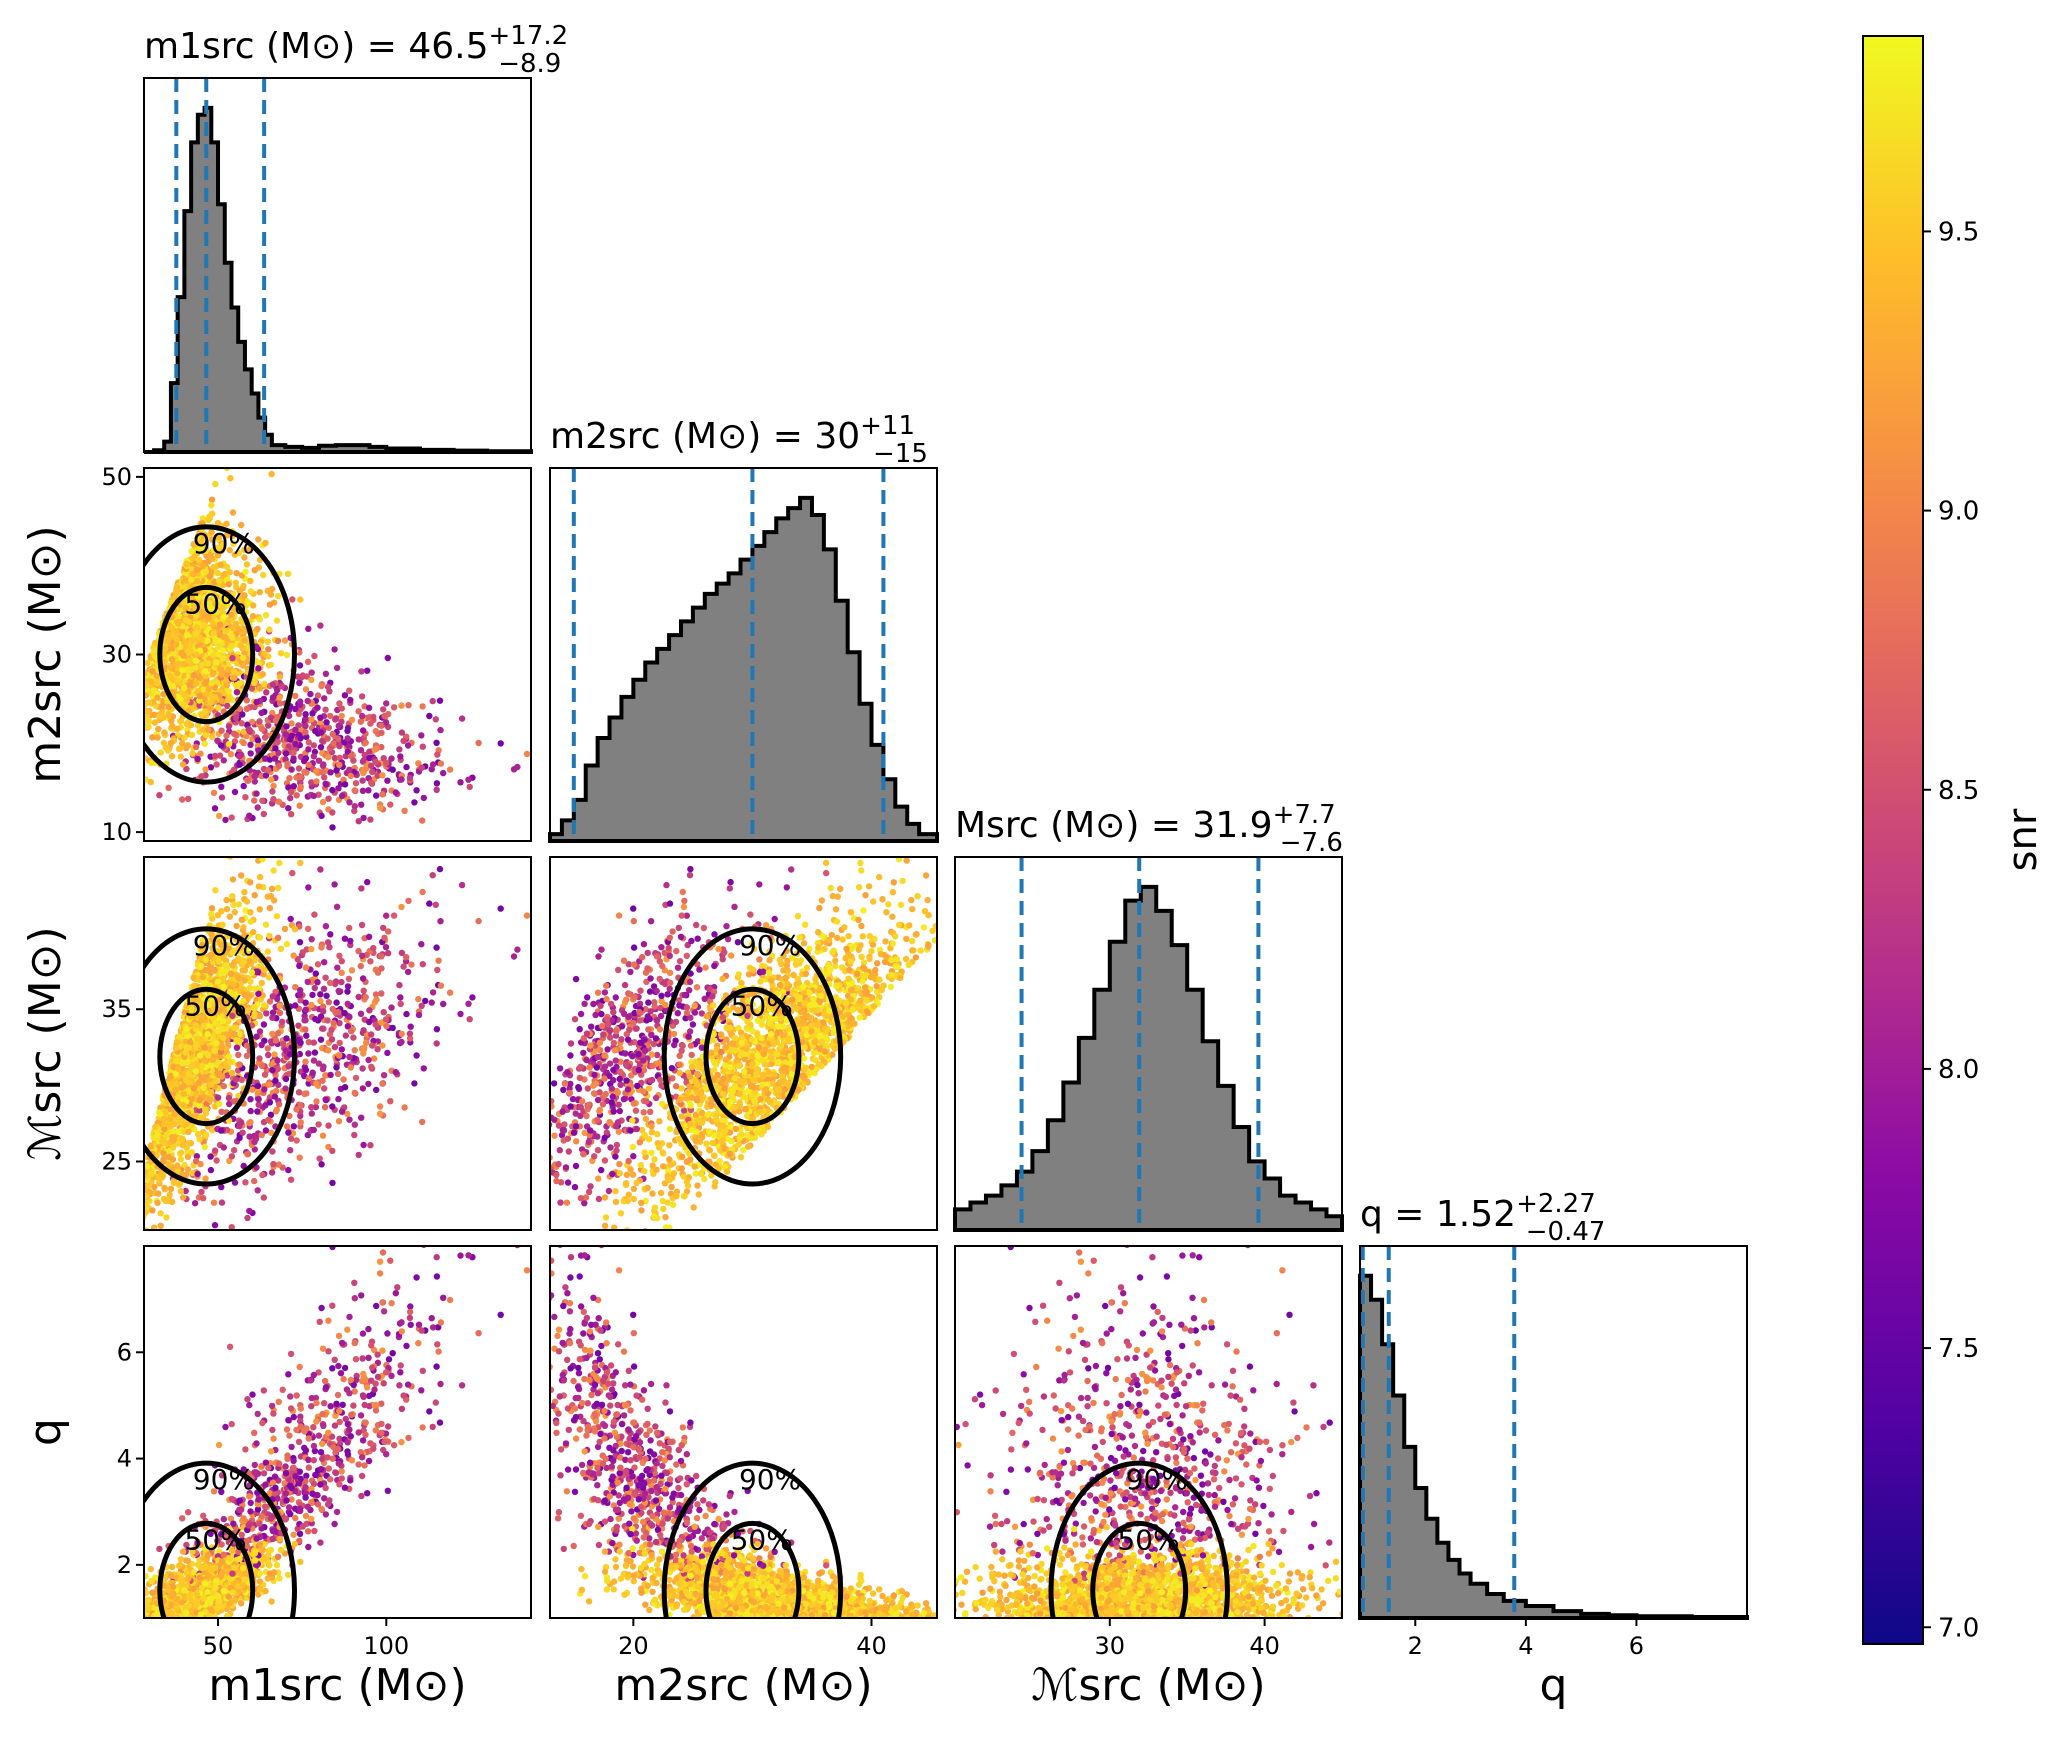  Describe the element at coordinates (337, 265) in the screenshot. I see `panel-frame` at that location.